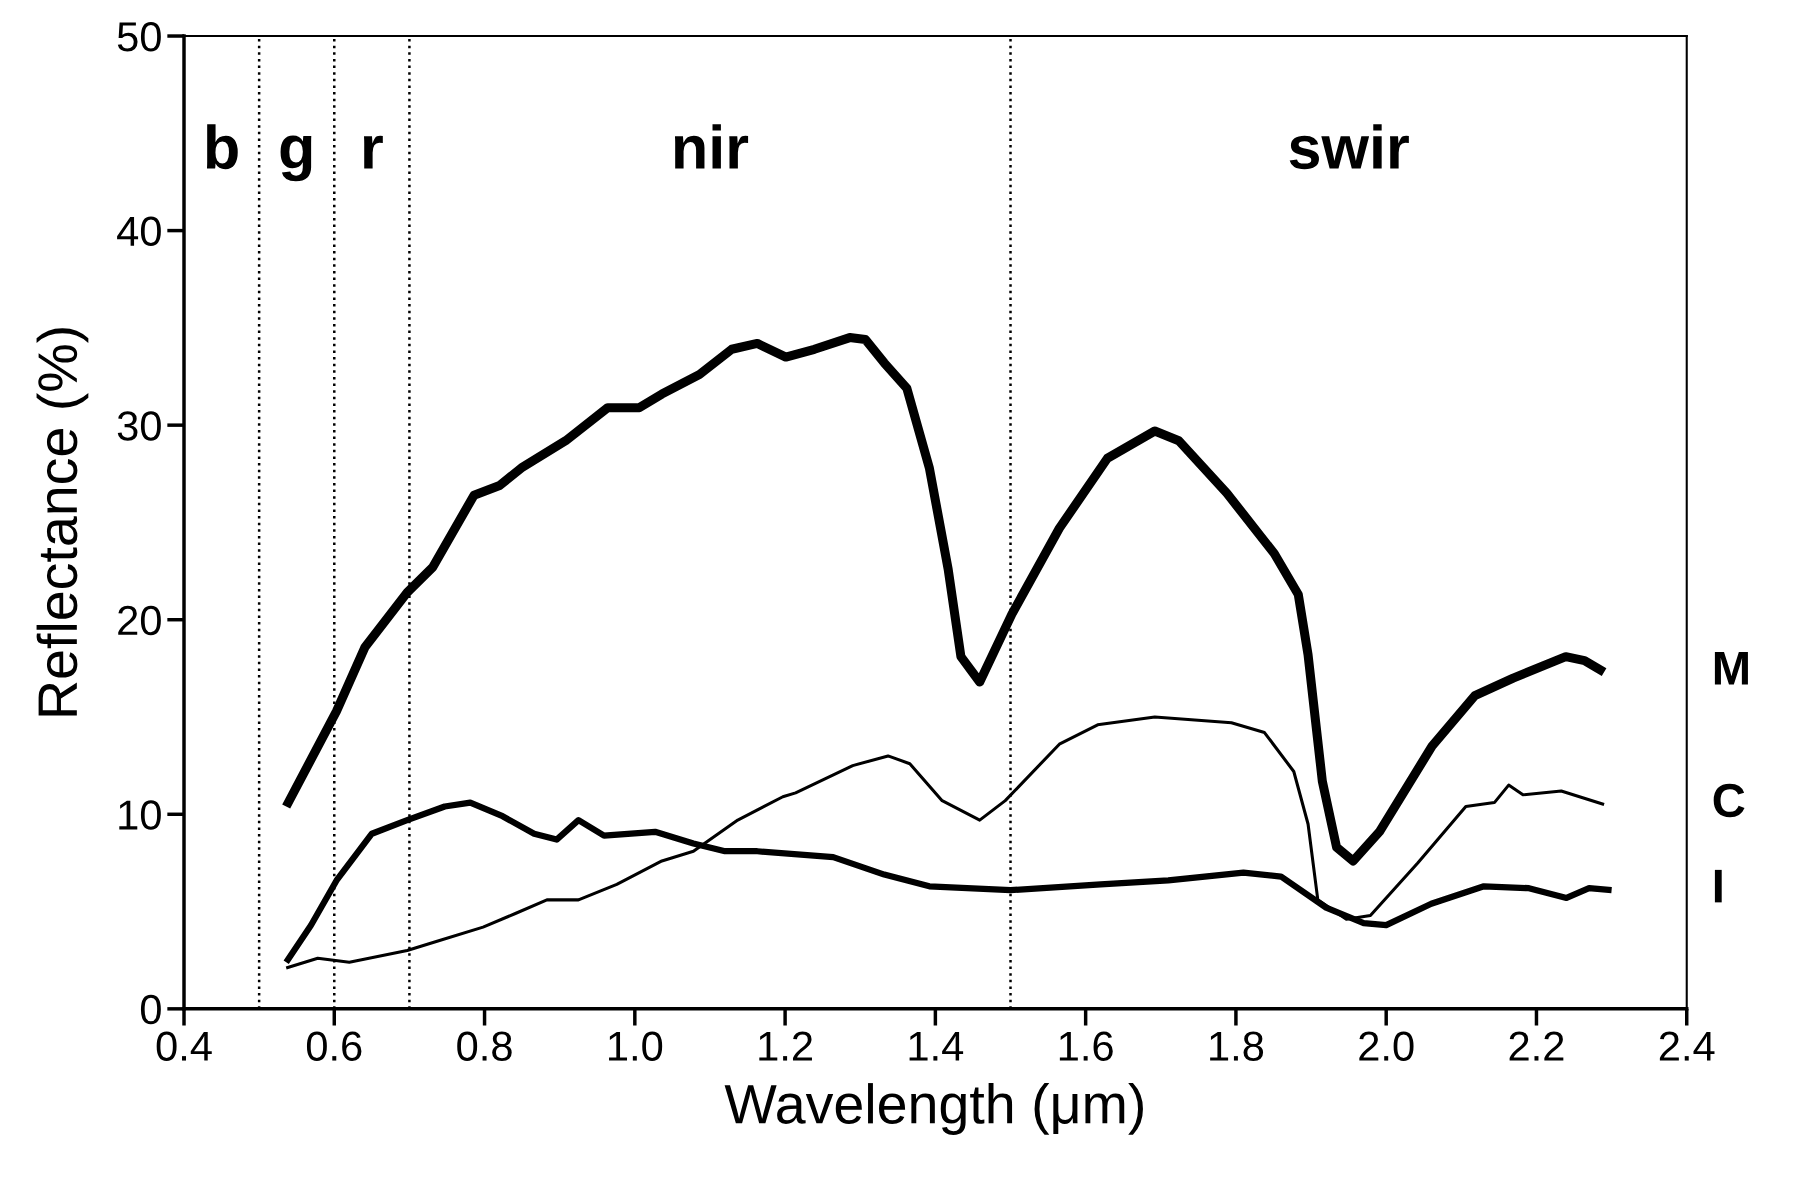 Image resolution: width=1804 pixels, height=1201 pixels. Describe the element at coordinates (62, 522) in the screenshot. I see `y-axis-title: Reflectance (%)` at that location.